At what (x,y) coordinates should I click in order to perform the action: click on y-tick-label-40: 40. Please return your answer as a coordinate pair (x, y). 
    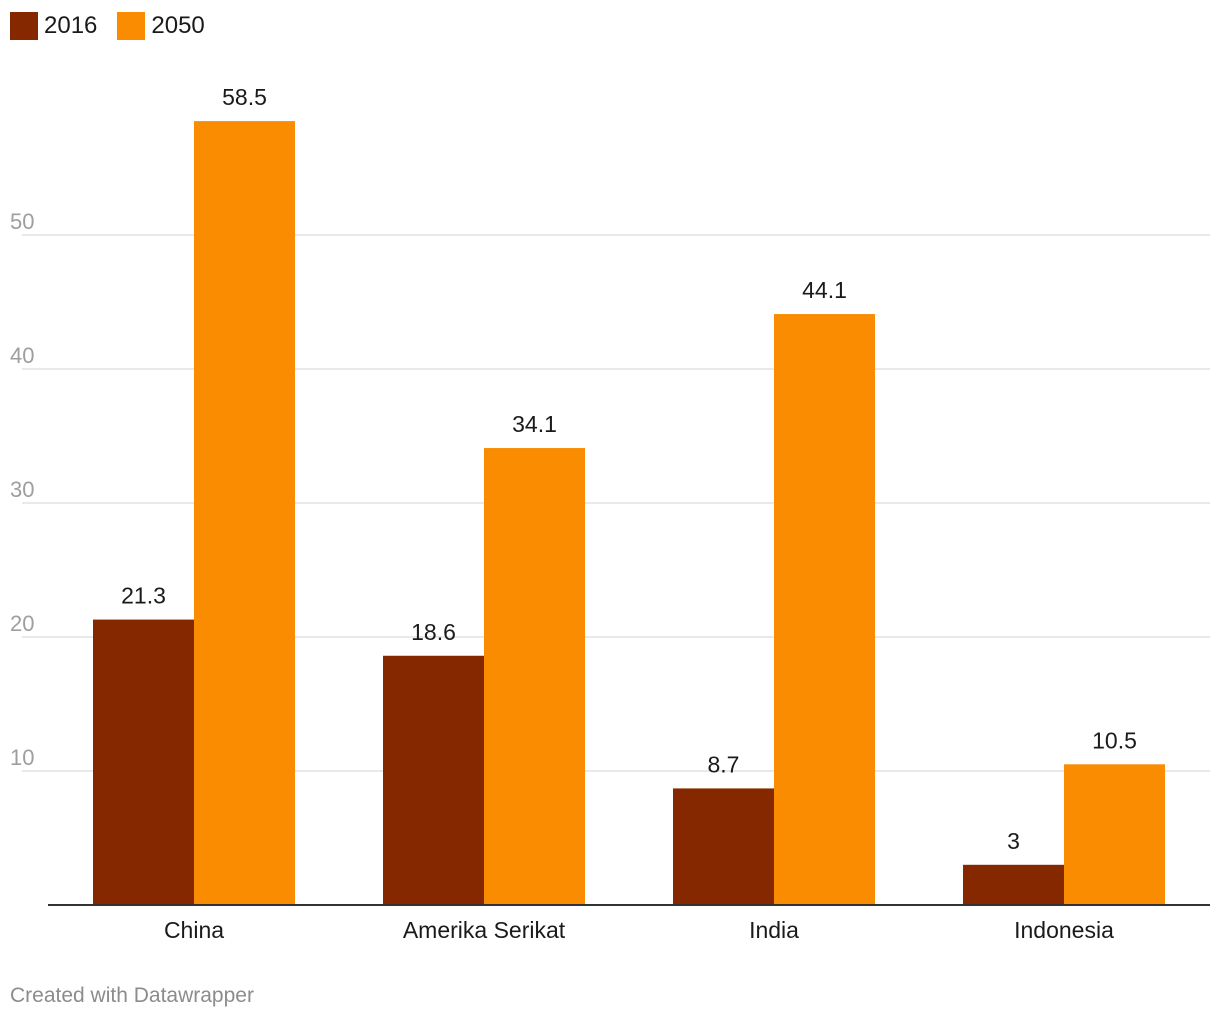
    Looking at the image, I should click on (22, 355).